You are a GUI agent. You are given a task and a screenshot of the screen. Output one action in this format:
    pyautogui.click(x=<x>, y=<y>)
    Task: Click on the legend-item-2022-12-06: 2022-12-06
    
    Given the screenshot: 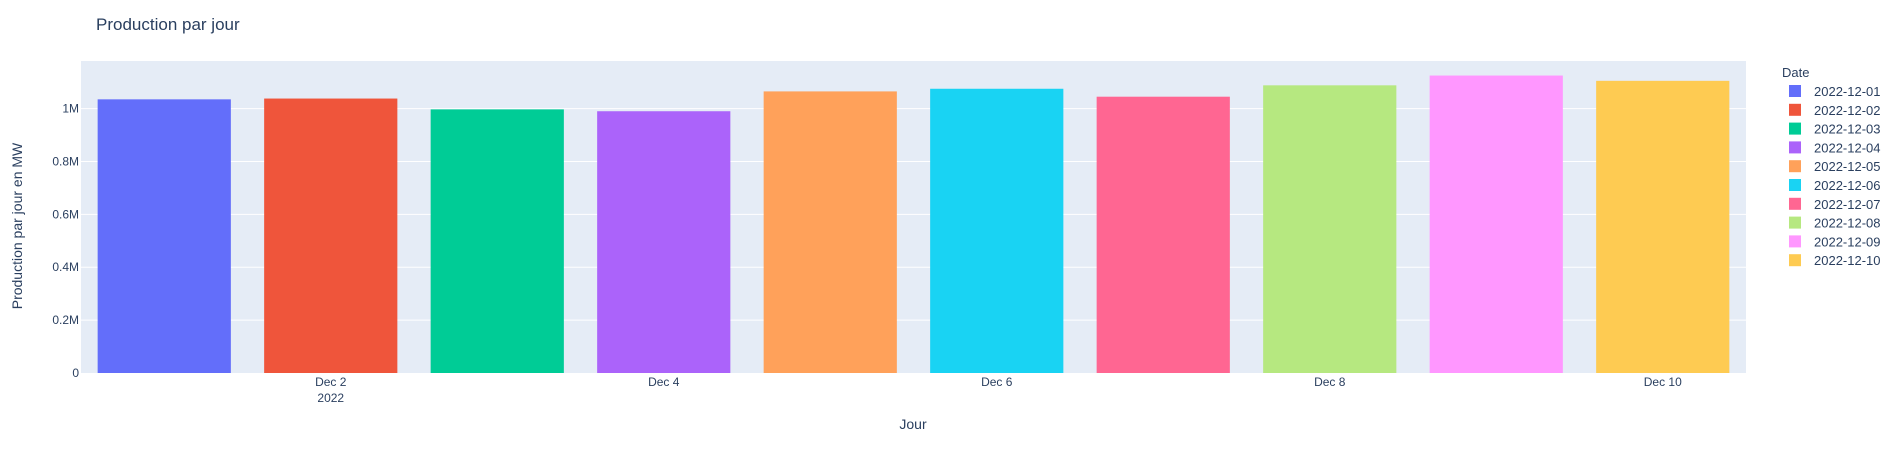 What is the action you would take?
    pyautogui.click(x=1835, y=185)
    